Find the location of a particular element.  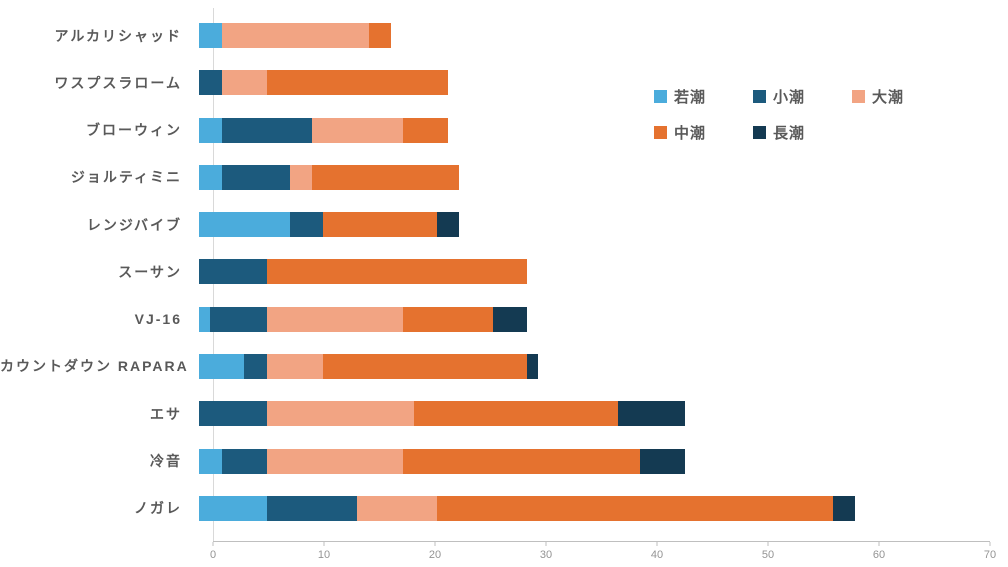

bar-row: カウントダウン RAPARA is located at coordinates (495, 366).